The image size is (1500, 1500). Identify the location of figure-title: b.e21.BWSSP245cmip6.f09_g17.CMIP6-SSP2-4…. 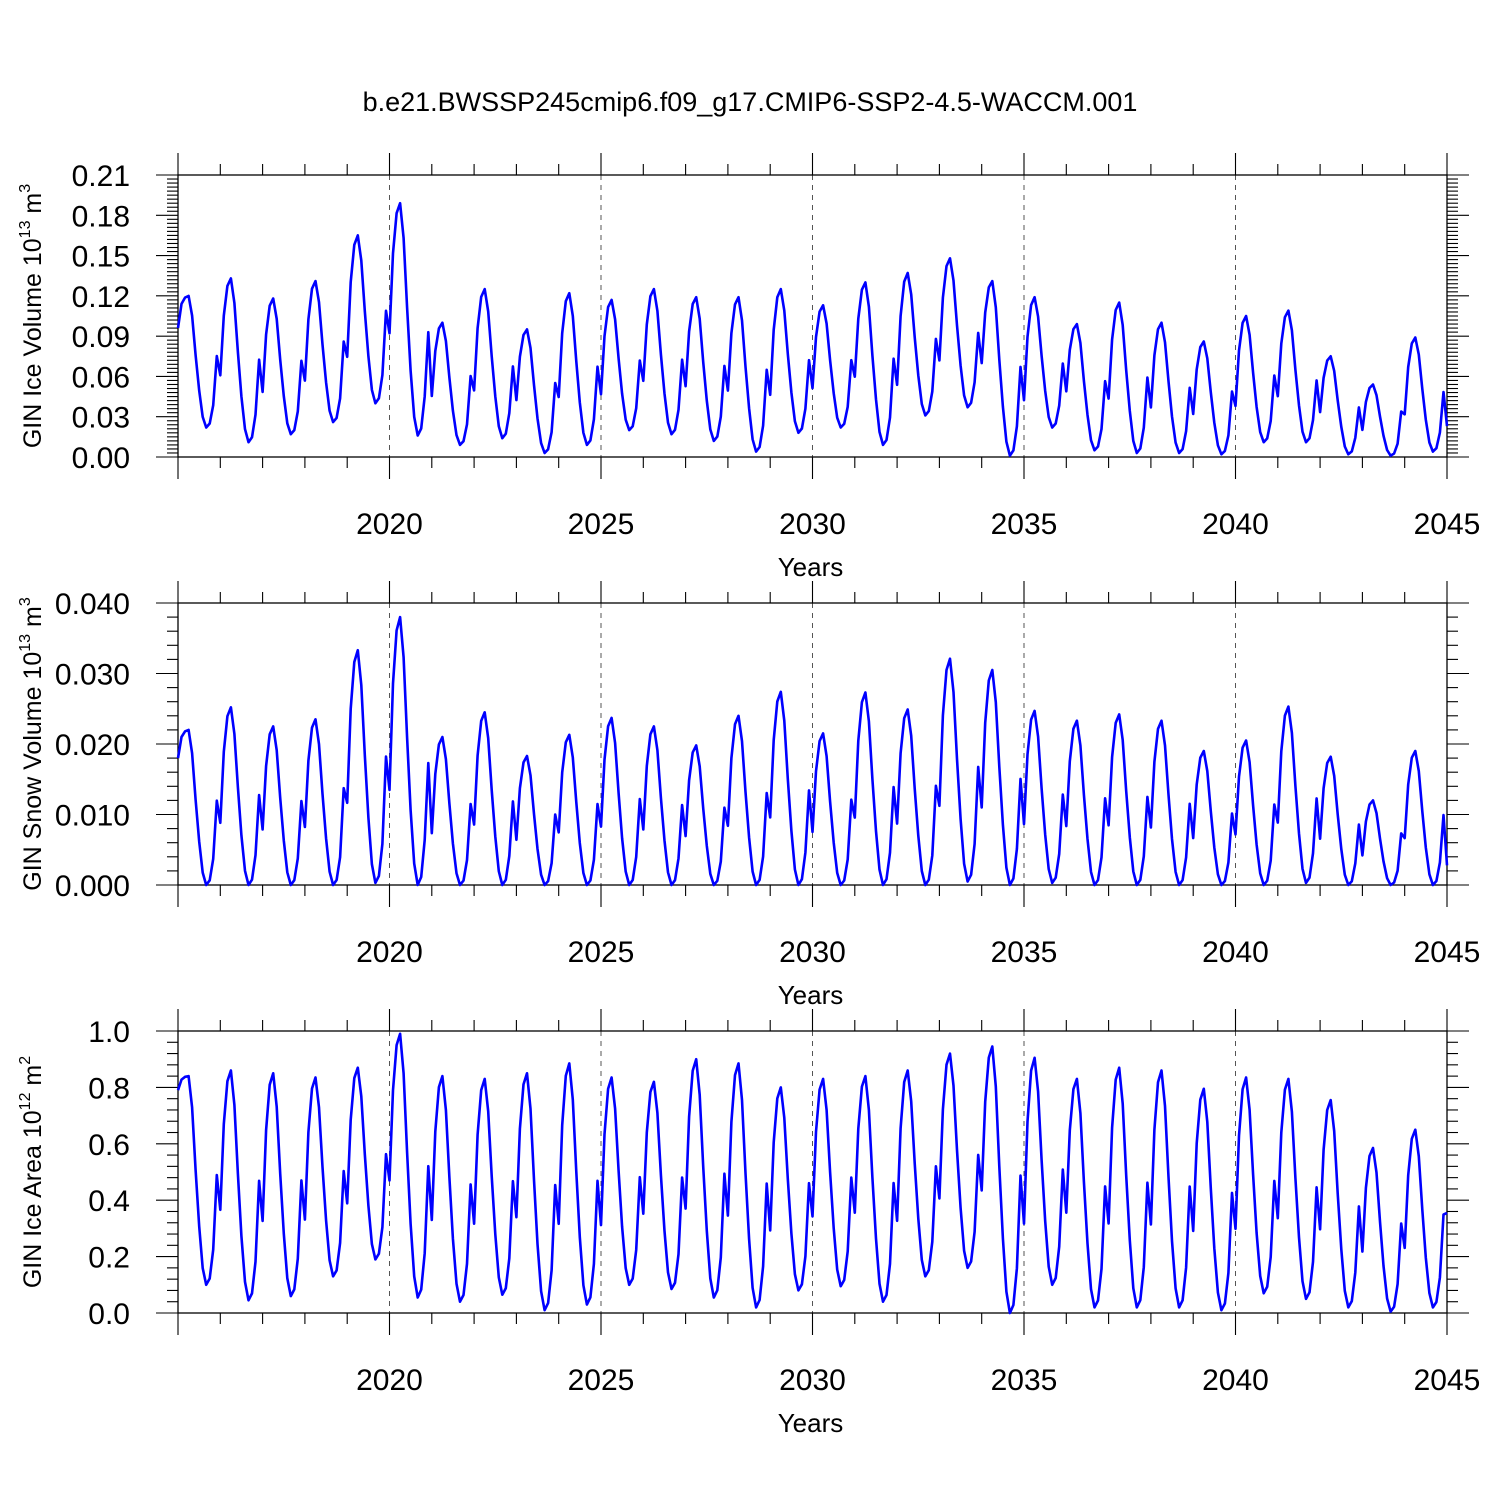
(750, 102).